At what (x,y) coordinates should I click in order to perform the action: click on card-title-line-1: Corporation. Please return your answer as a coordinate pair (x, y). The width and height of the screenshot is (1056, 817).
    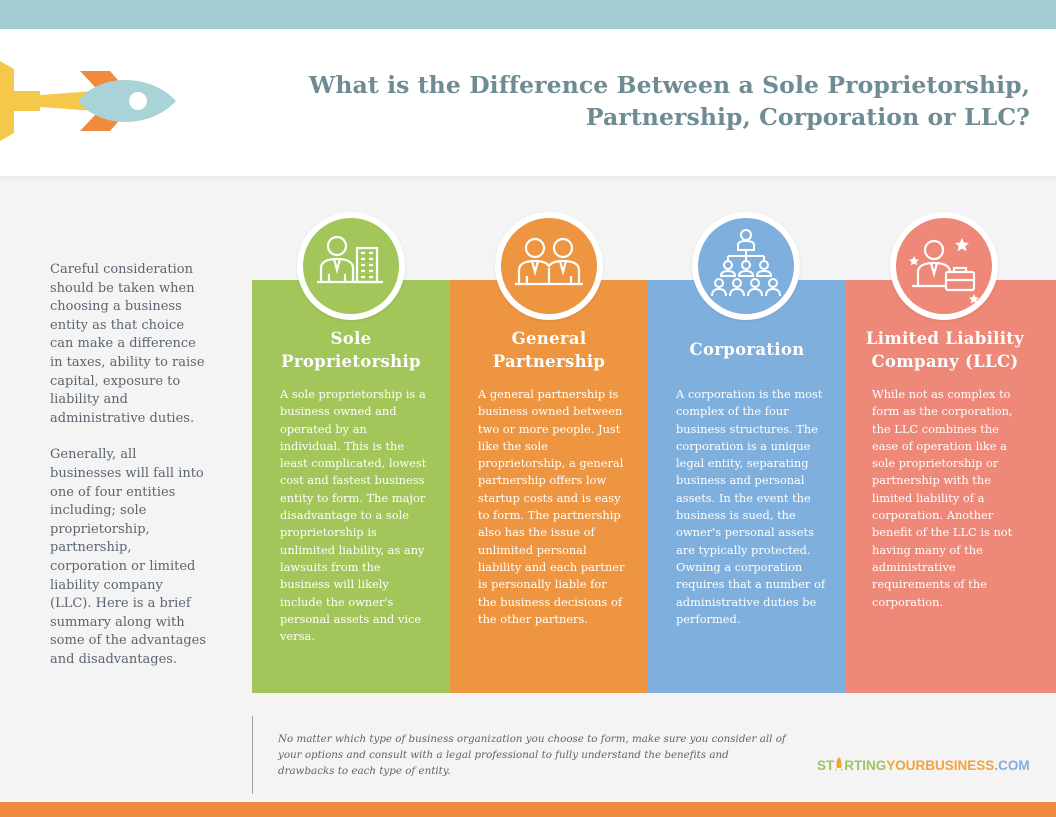
    Looking at the image, I should click on (747, 349).